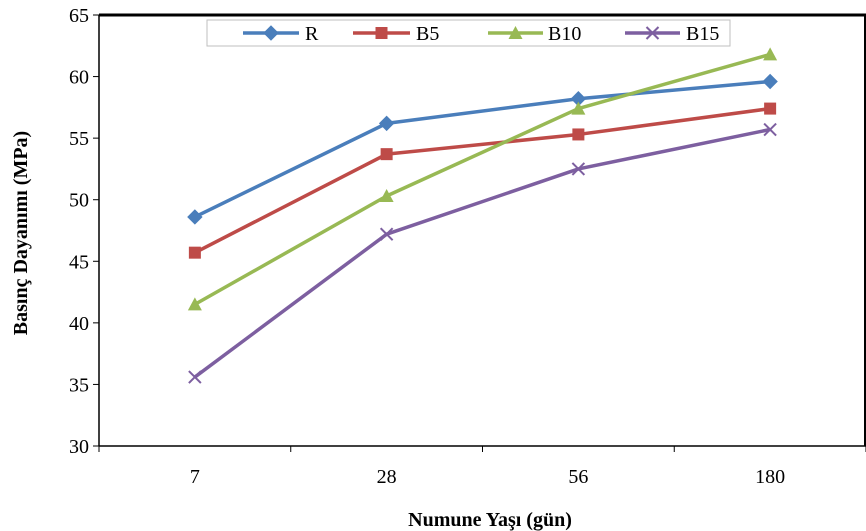  What do you see at coordinates (534, 34) in the screenshot?
I see `legend-item-b10: B10` at bounding box center [534, 34].